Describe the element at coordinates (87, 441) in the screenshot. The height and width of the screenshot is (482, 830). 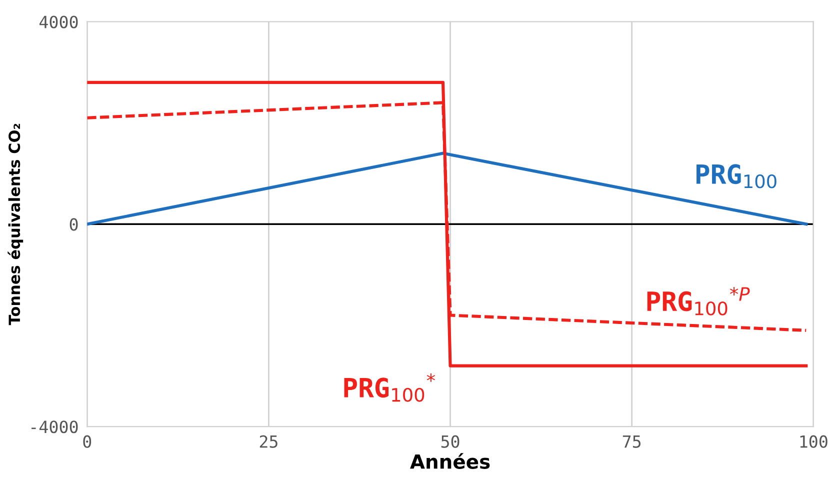
I see `x-tick-label: 0` at that location.